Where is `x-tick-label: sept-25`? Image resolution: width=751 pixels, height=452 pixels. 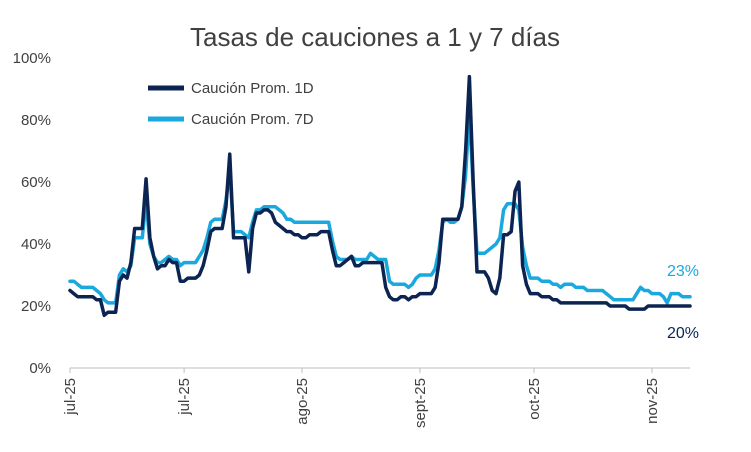
x-tick-label: sept-25 is located at coordinates (420, 403).